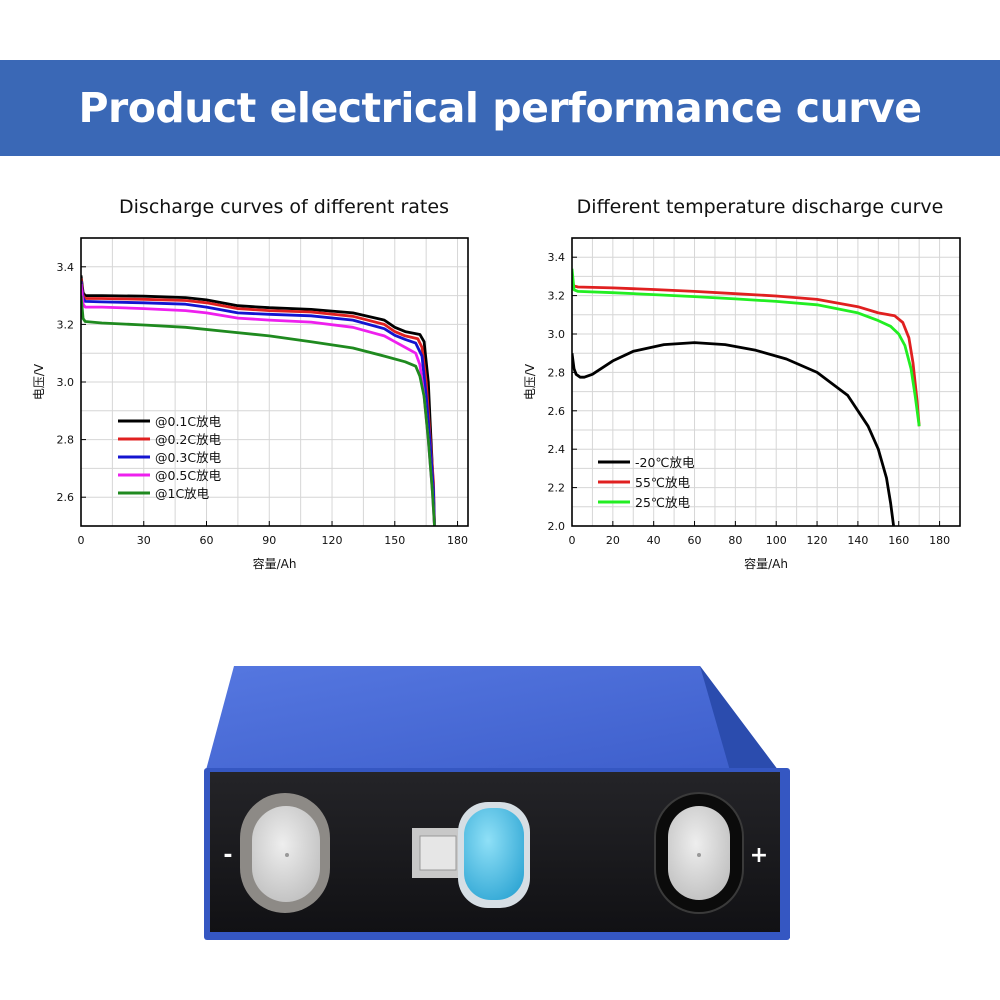  I want to click on rate-series-group, so click(258, 400).